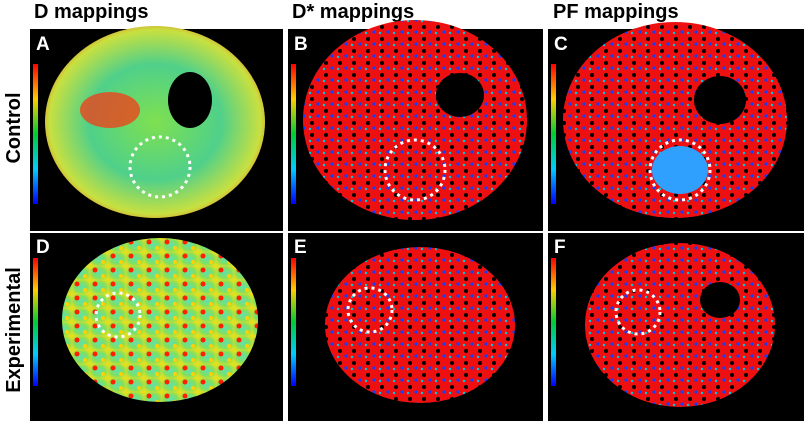  Describe the element at coordinates (43, 247) in the screenshot. I see `panel-label: D` at that location.